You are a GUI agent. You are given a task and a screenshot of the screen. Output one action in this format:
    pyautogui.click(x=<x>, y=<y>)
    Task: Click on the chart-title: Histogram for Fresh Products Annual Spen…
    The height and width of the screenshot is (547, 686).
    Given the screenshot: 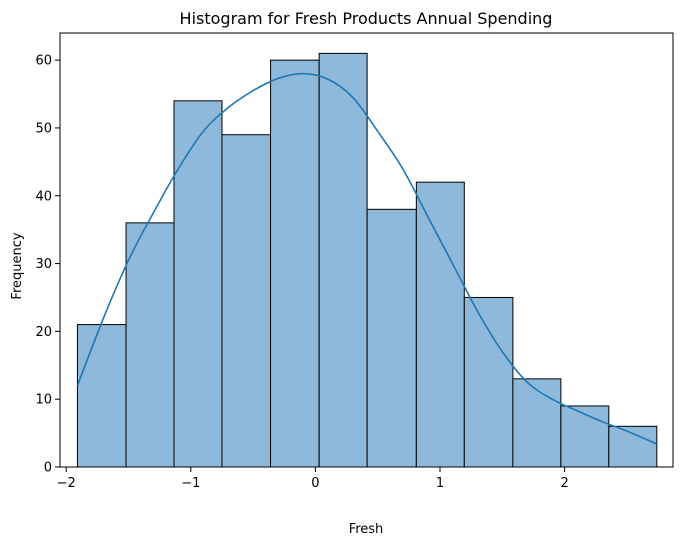 What is the action you would take?
    pyautogui.click(x=366, y=18)
    